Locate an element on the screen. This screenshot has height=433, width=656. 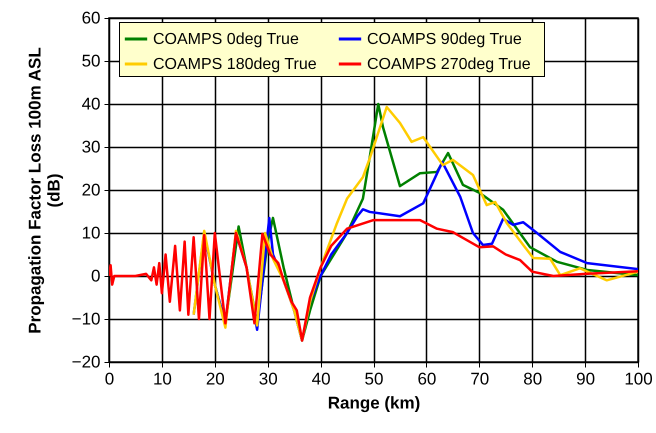
x-tick-label: 80 is located at coordinates (532, 379).